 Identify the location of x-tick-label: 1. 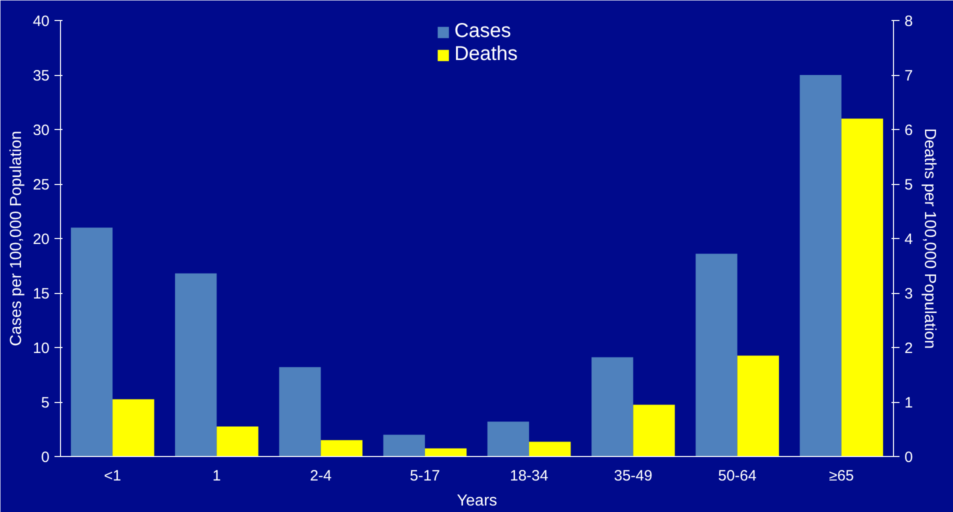
(216, 476).